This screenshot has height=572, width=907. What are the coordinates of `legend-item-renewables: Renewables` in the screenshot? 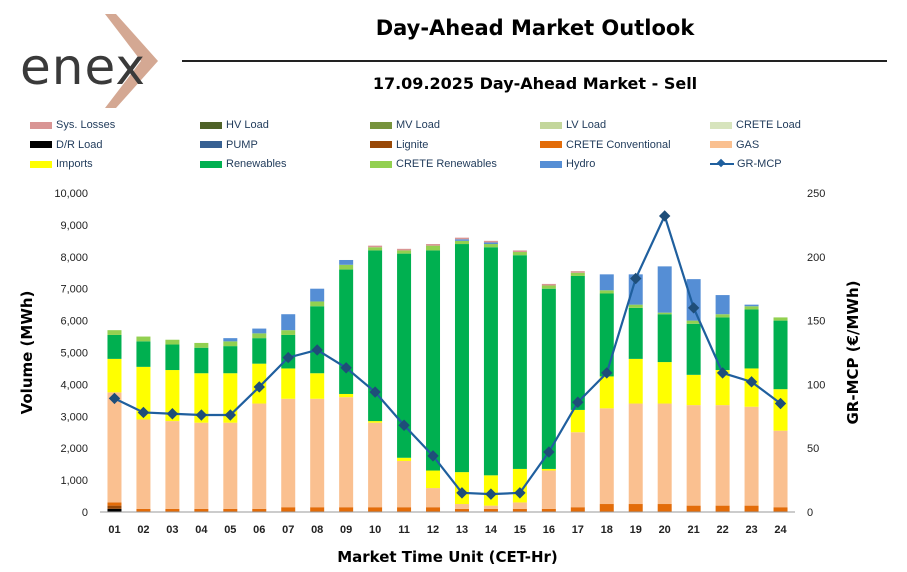 It's located at (243, 164).